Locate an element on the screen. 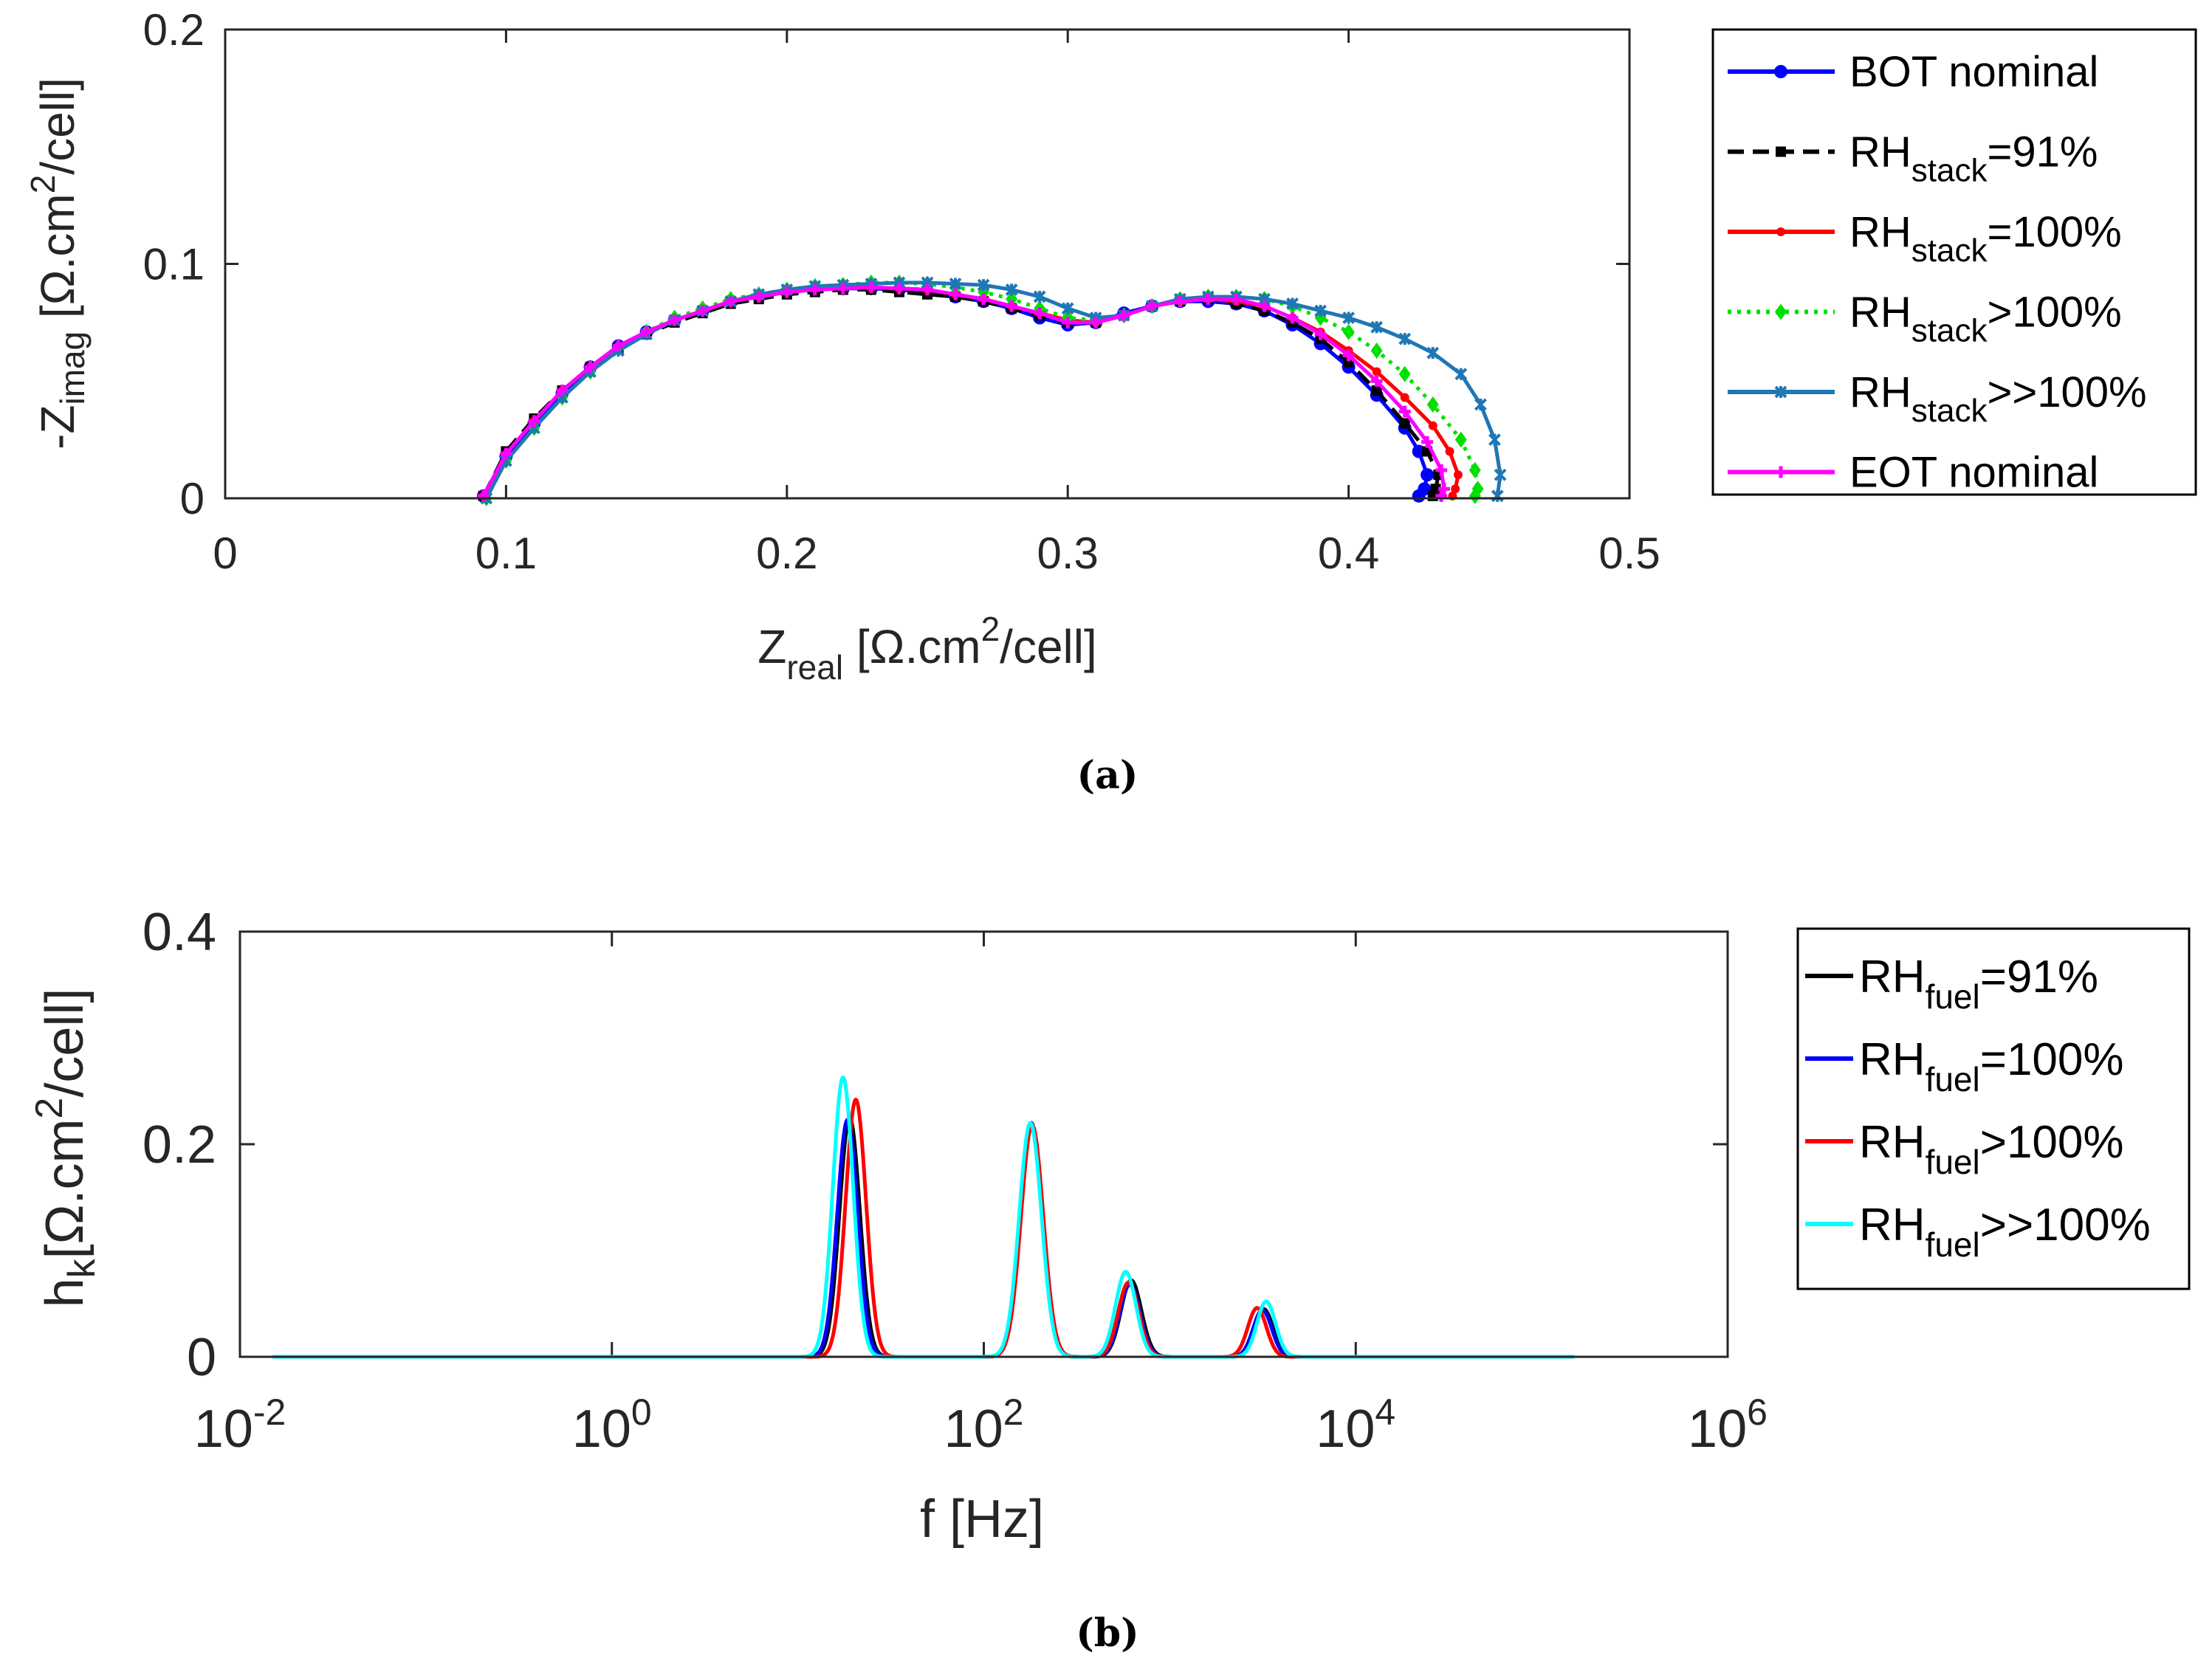 This screenshot has height=1658, width=2212. panel-b-legend-label-1: RHfuel=100% is located at coordinates (1991, 1066).